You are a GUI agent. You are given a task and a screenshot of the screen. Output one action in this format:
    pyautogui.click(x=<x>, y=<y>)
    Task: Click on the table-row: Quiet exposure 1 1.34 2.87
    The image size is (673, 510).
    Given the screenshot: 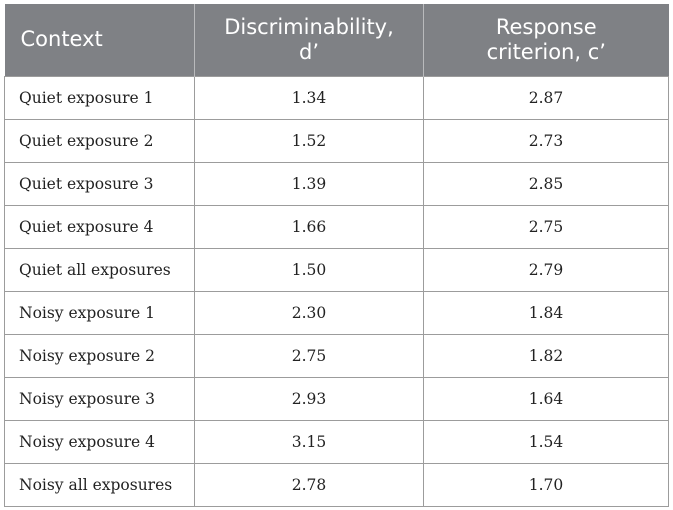 What is the action you would take?
    pyautogui.click(x=336, y=97)
    